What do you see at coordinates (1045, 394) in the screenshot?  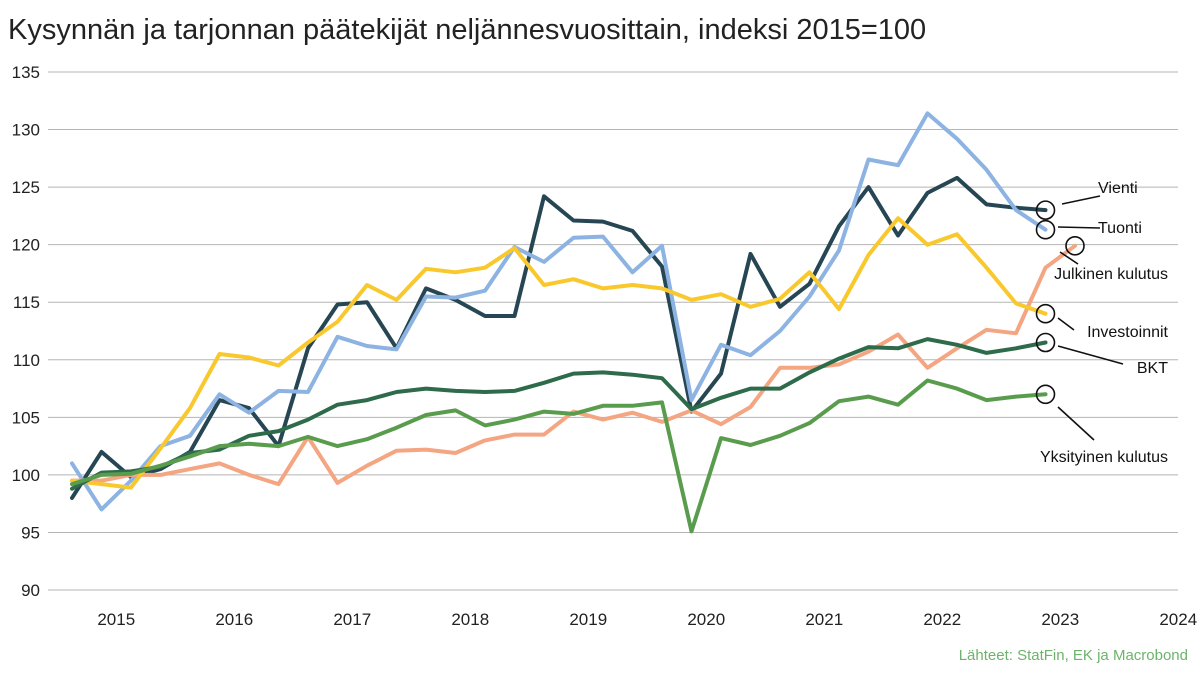 I see `end-marker-yksityinen-kulutus` at bounding box center [1045, 394].